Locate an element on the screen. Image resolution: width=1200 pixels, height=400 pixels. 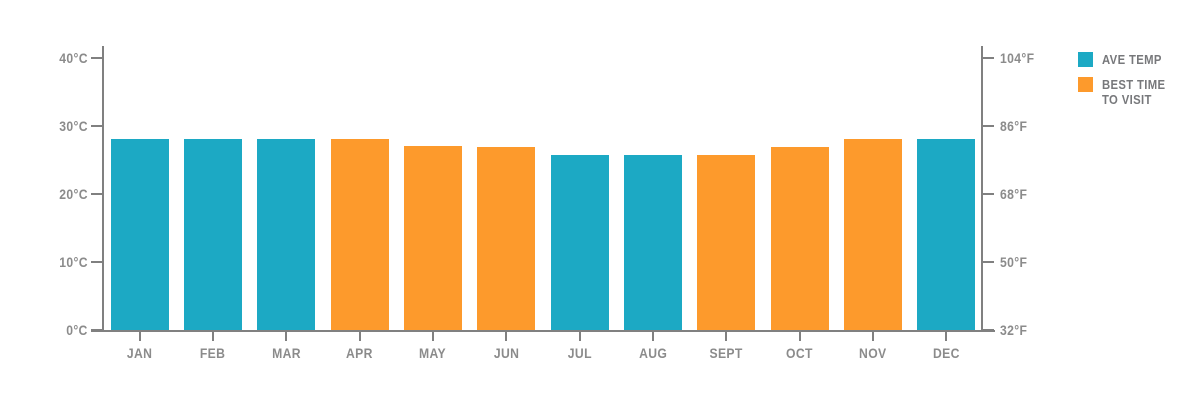
y-tick-label-50f: 50°F is located at coordinates (1014, 262).